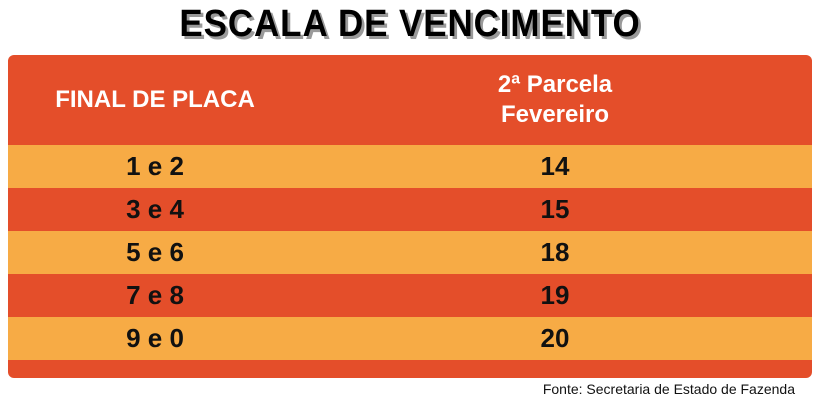 This screenshot has height=400, width=820. What do you see at coordinates (410, 338) in the screenshot?
I see `table-row: 9 e 0 20` at bounding box center [410, 338].